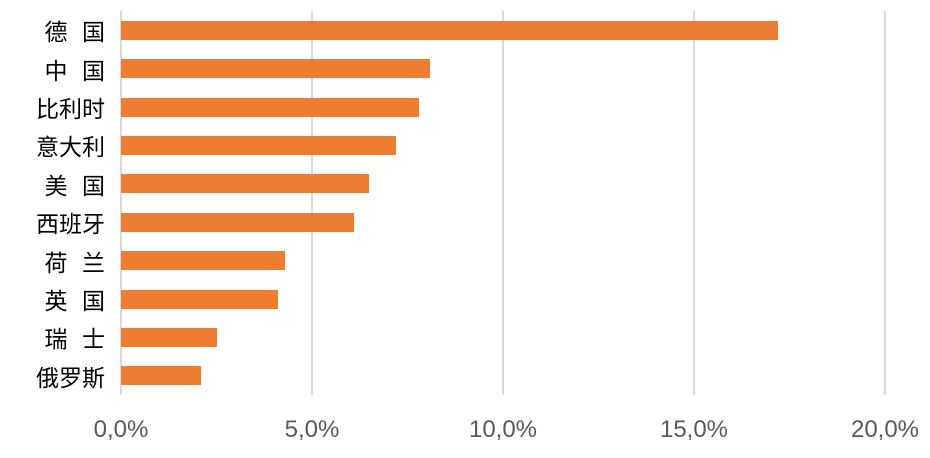 Image resolution: width=930 pixels, height=458 pixels. What do you see at coordinates (169, 337) in the screenshot?
I see `bar-瑞士` at bounding box center [169, 337].